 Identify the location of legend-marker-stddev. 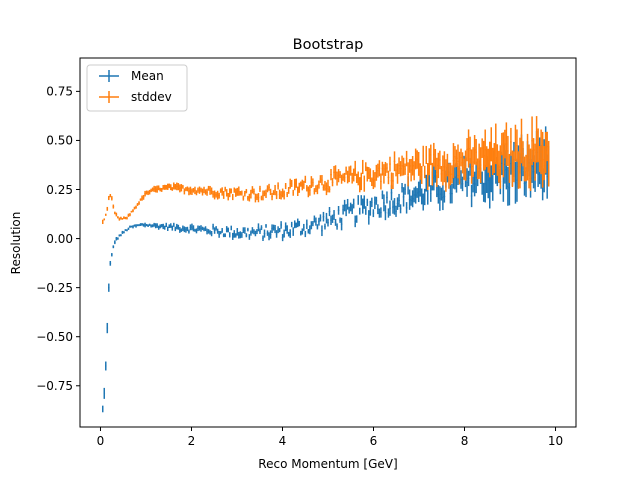
(109, 97).